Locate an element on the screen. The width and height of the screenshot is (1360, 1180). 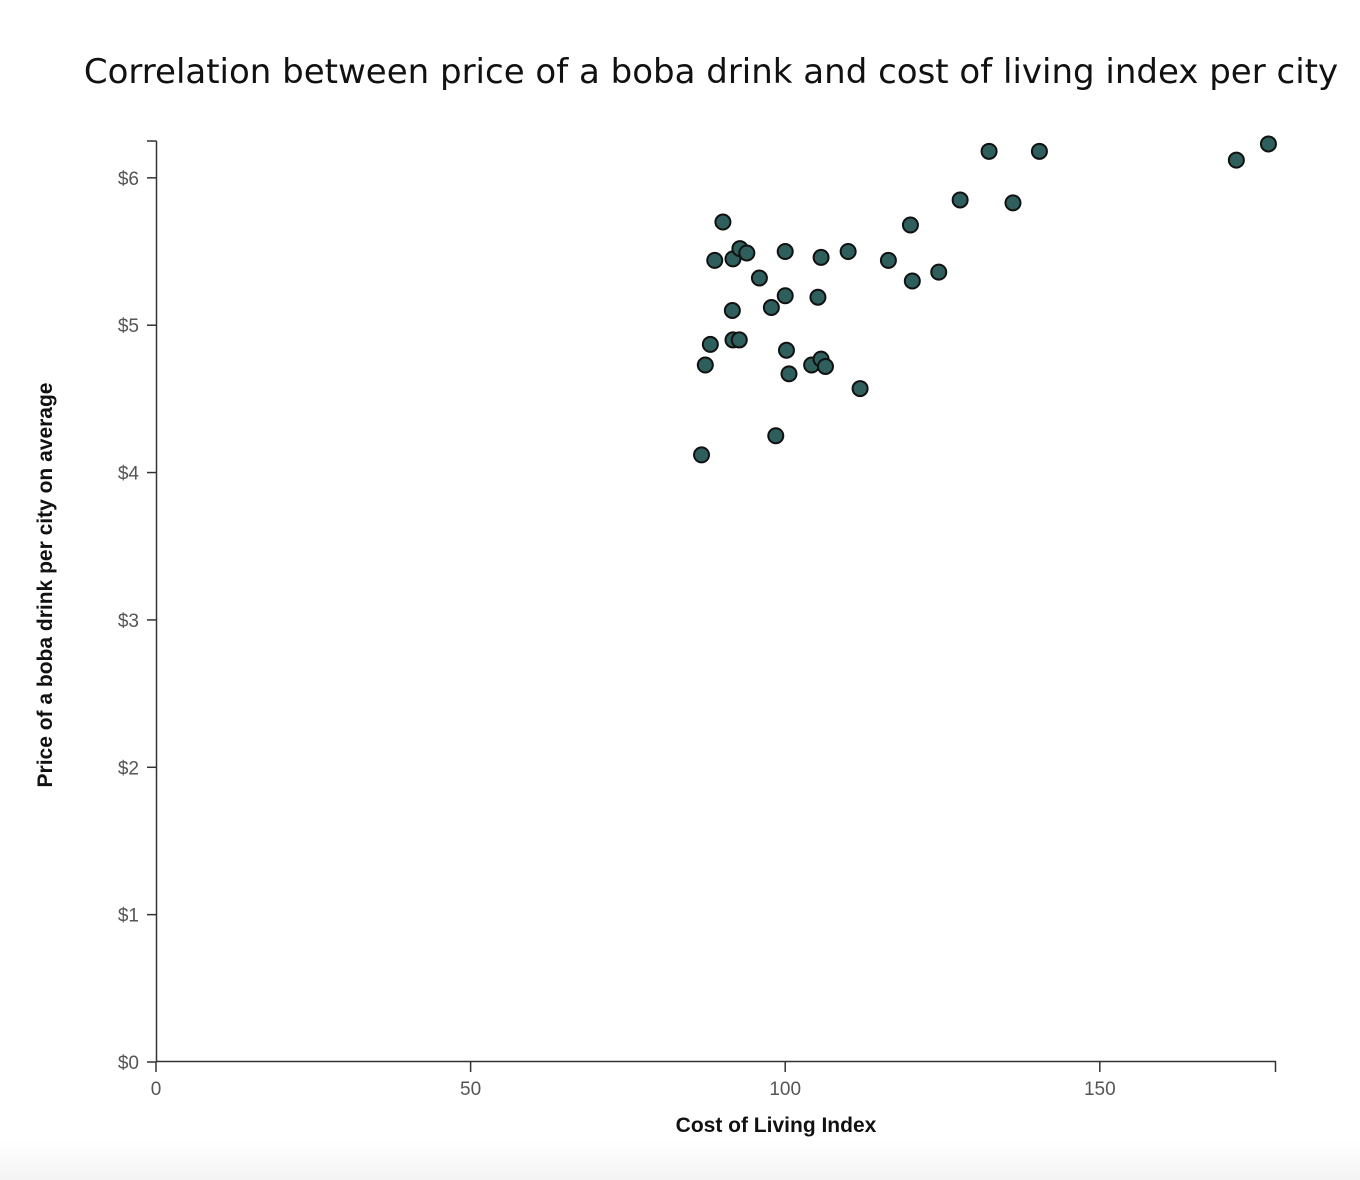
y-tick-label: $2 is located at coordinates (128, 768).